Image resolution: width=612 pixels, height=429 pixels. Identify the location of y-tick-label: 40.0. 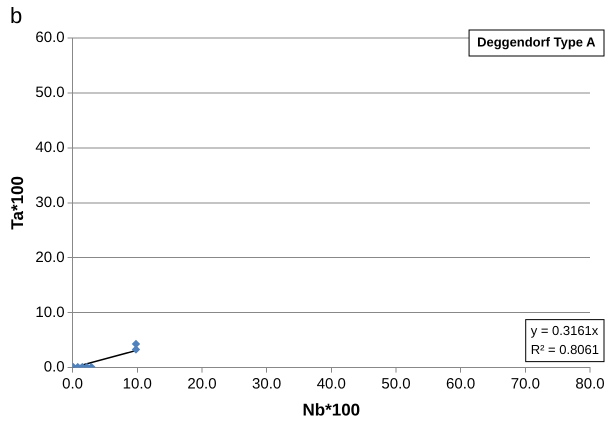
(50, 147).